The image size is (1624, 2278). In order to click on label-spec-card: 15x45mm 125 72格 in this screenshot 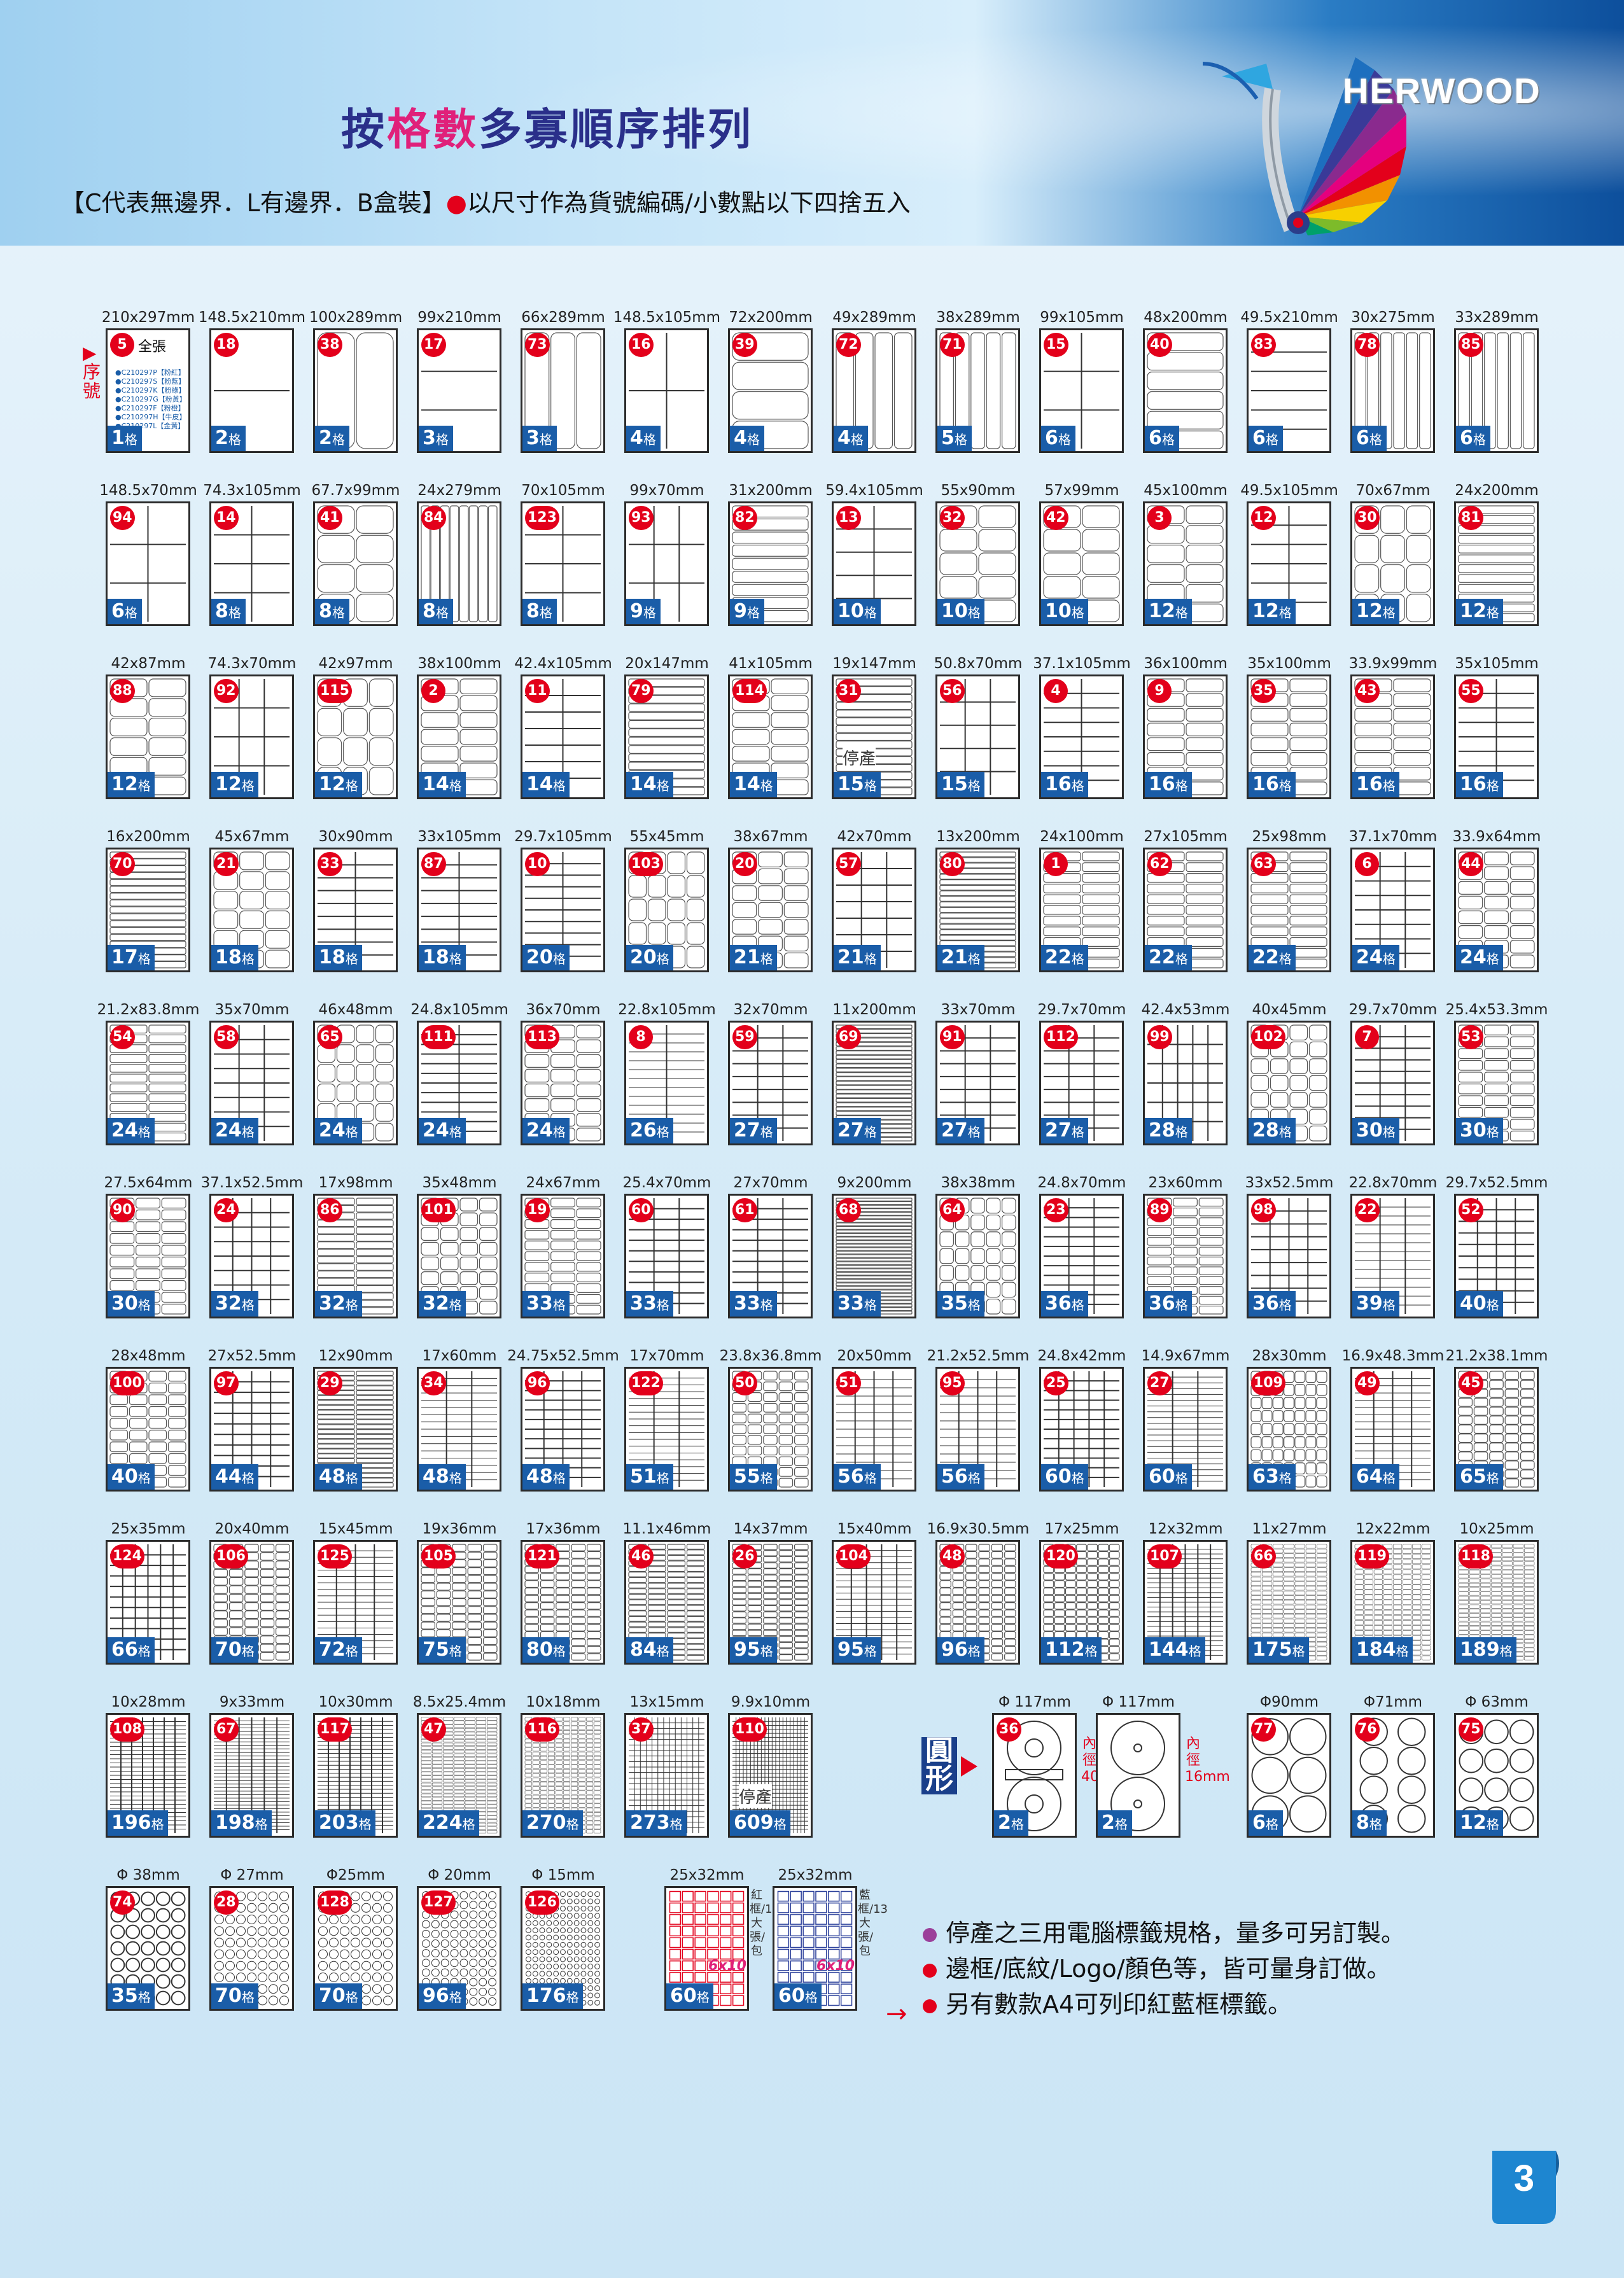, I will do `click(355, 1597)`.